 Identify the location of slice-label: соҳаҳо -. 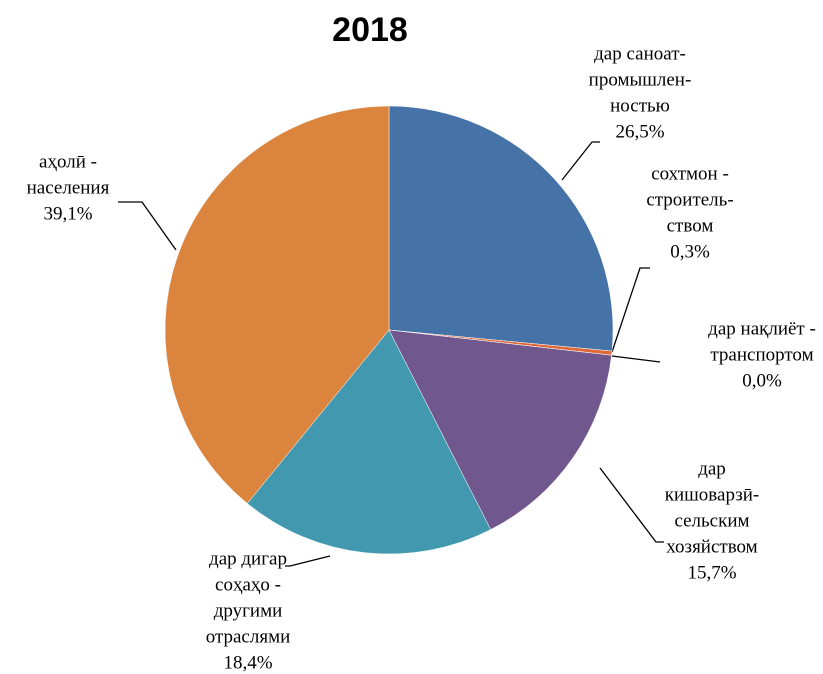
(248, 584).